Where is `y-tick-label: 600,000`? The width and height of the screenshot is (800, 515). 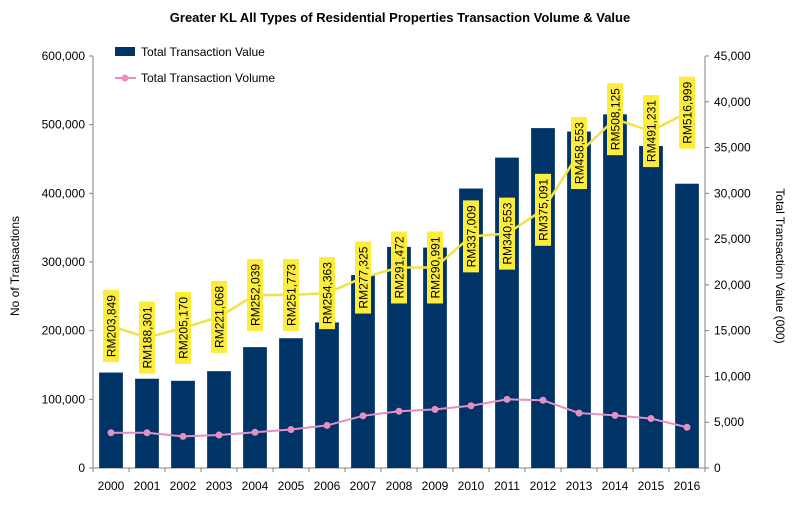
y-tick-label: 600,000 is located at coordinates (64, 56).